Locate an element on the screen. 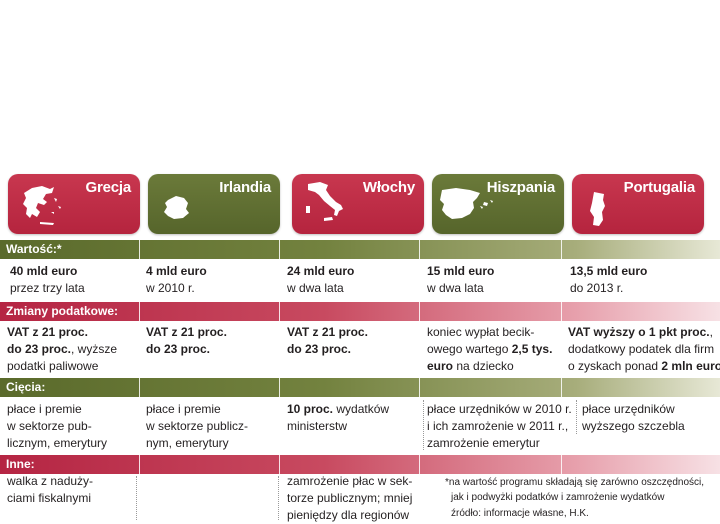 The image size is (720, 524). greece-map-icon is located at coordinates (42, 205).